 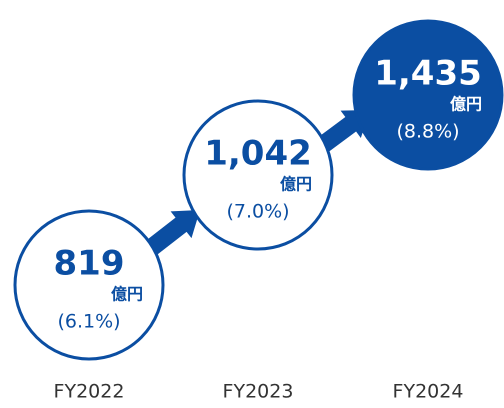 I want to click on ratio-label: (7.0%), so click(x=257, y=212).